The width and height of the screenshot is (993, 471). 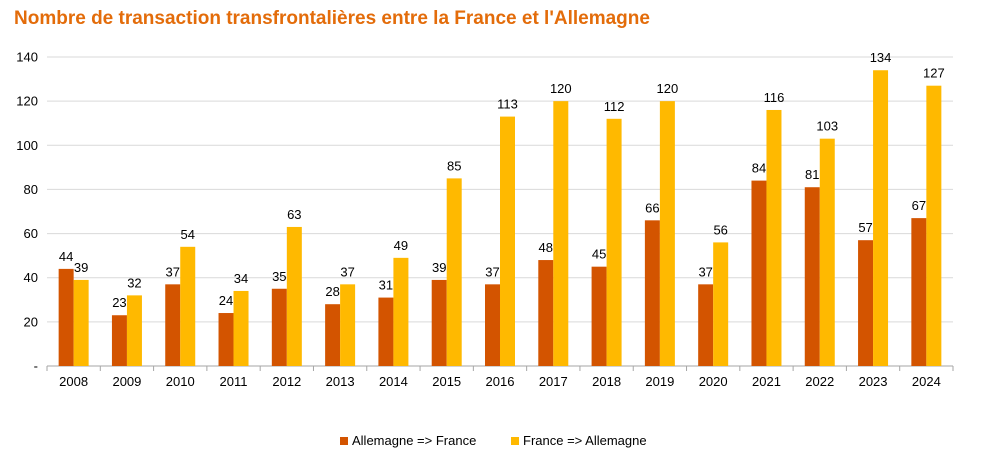 I want to click on bar-1-2021, so click(x=759, y=273).